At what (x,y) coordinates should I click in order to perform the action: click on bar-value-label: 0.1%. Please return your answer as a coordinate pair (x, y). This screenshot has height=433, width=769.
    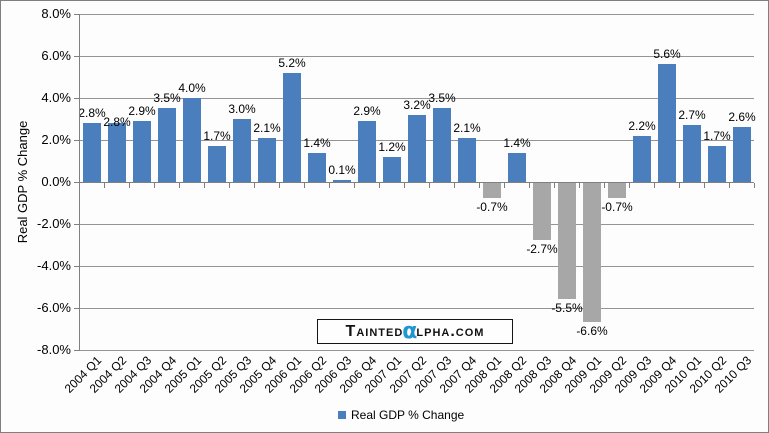
    Looking at the image, I should click on (342, 170).